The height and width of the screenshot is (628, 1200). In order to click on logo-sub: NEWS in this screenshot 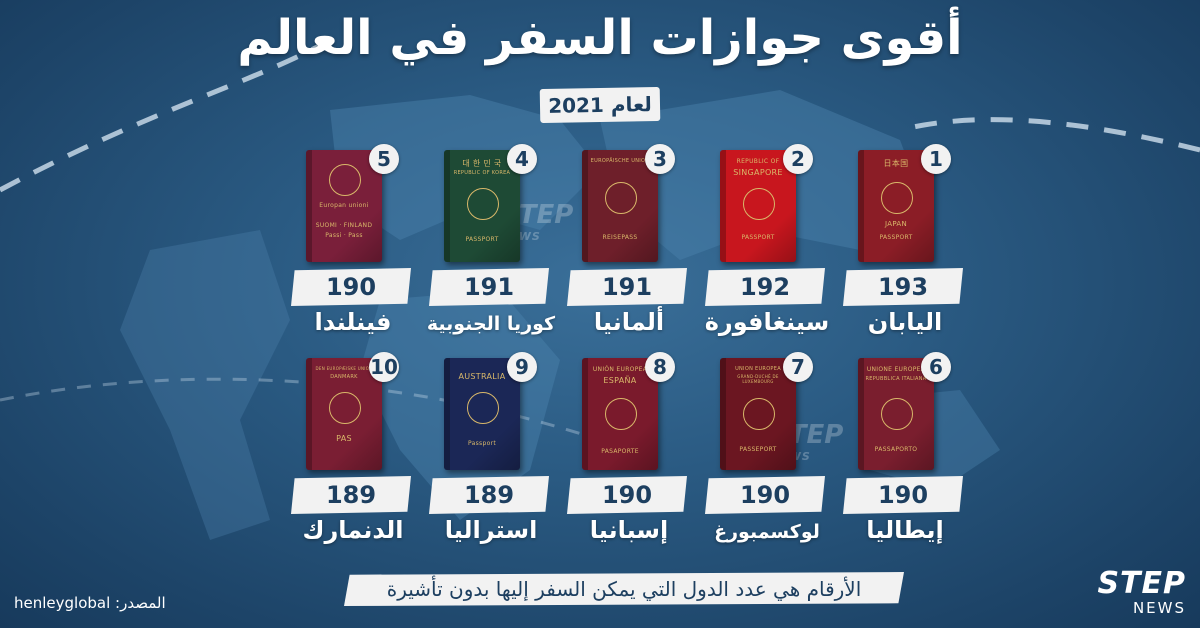, I will do `click(1159, 608)`.